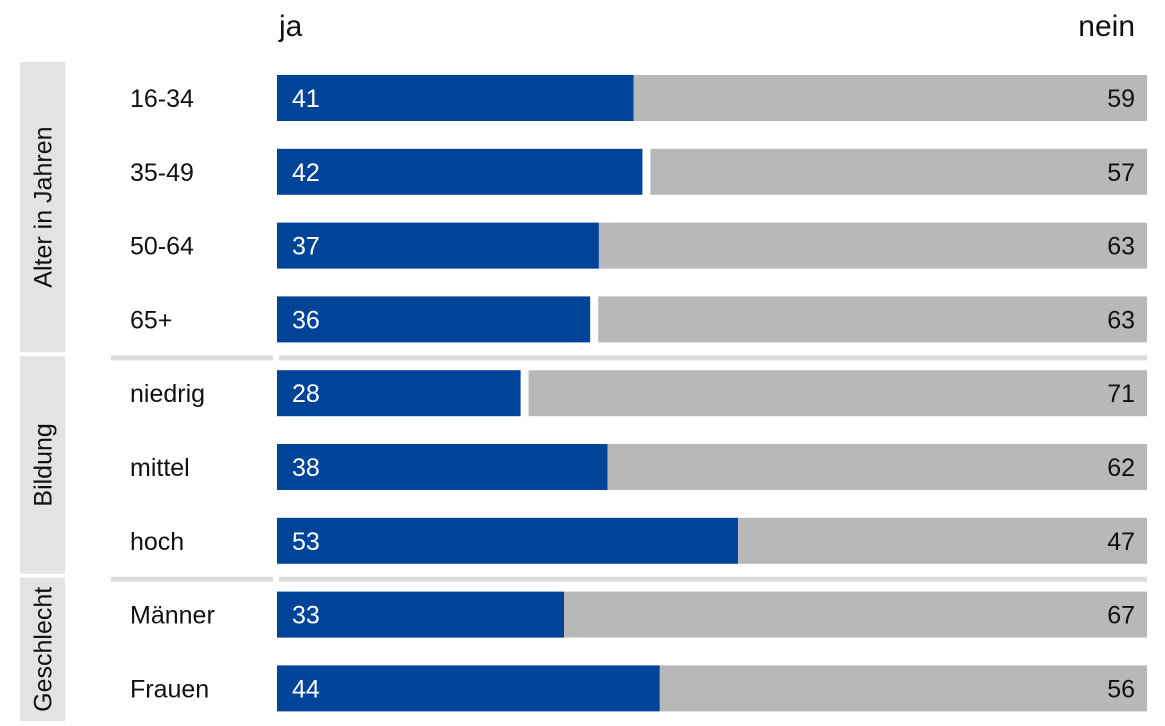 The image size is (1165, 726). I want to click on category-label: mittel, so click(160, 468).